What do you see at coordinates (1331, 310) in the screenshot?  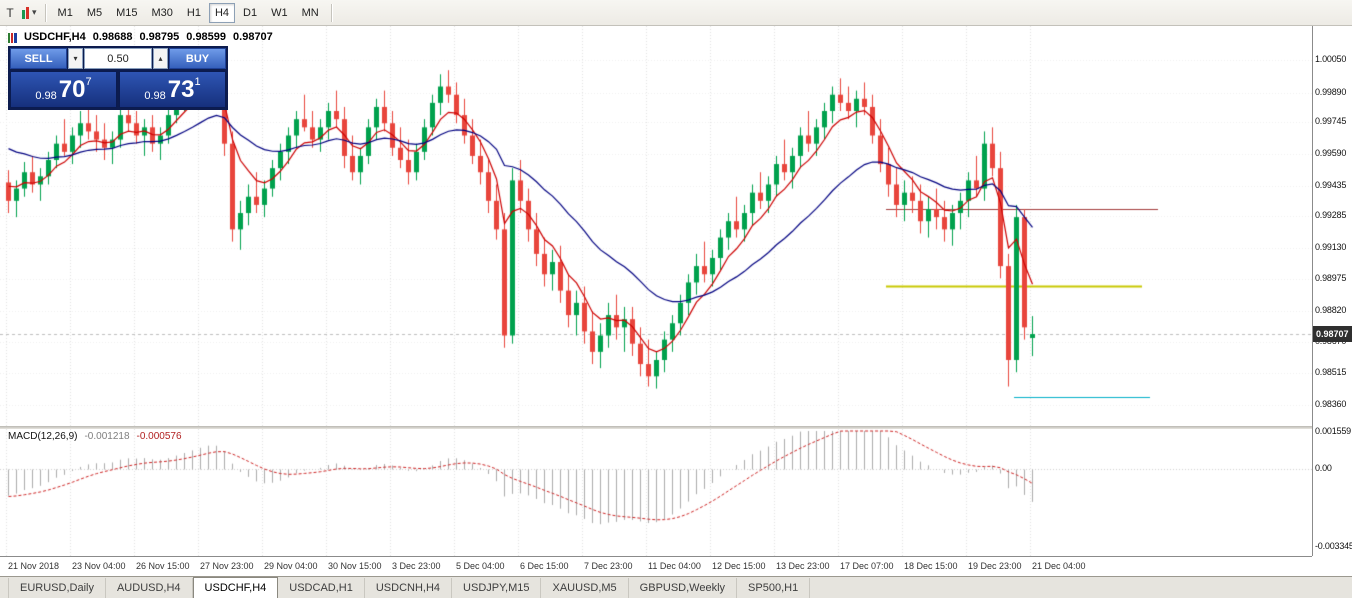 I see `price-axis-label: 0.98820` at bounding box center [1331, 310].